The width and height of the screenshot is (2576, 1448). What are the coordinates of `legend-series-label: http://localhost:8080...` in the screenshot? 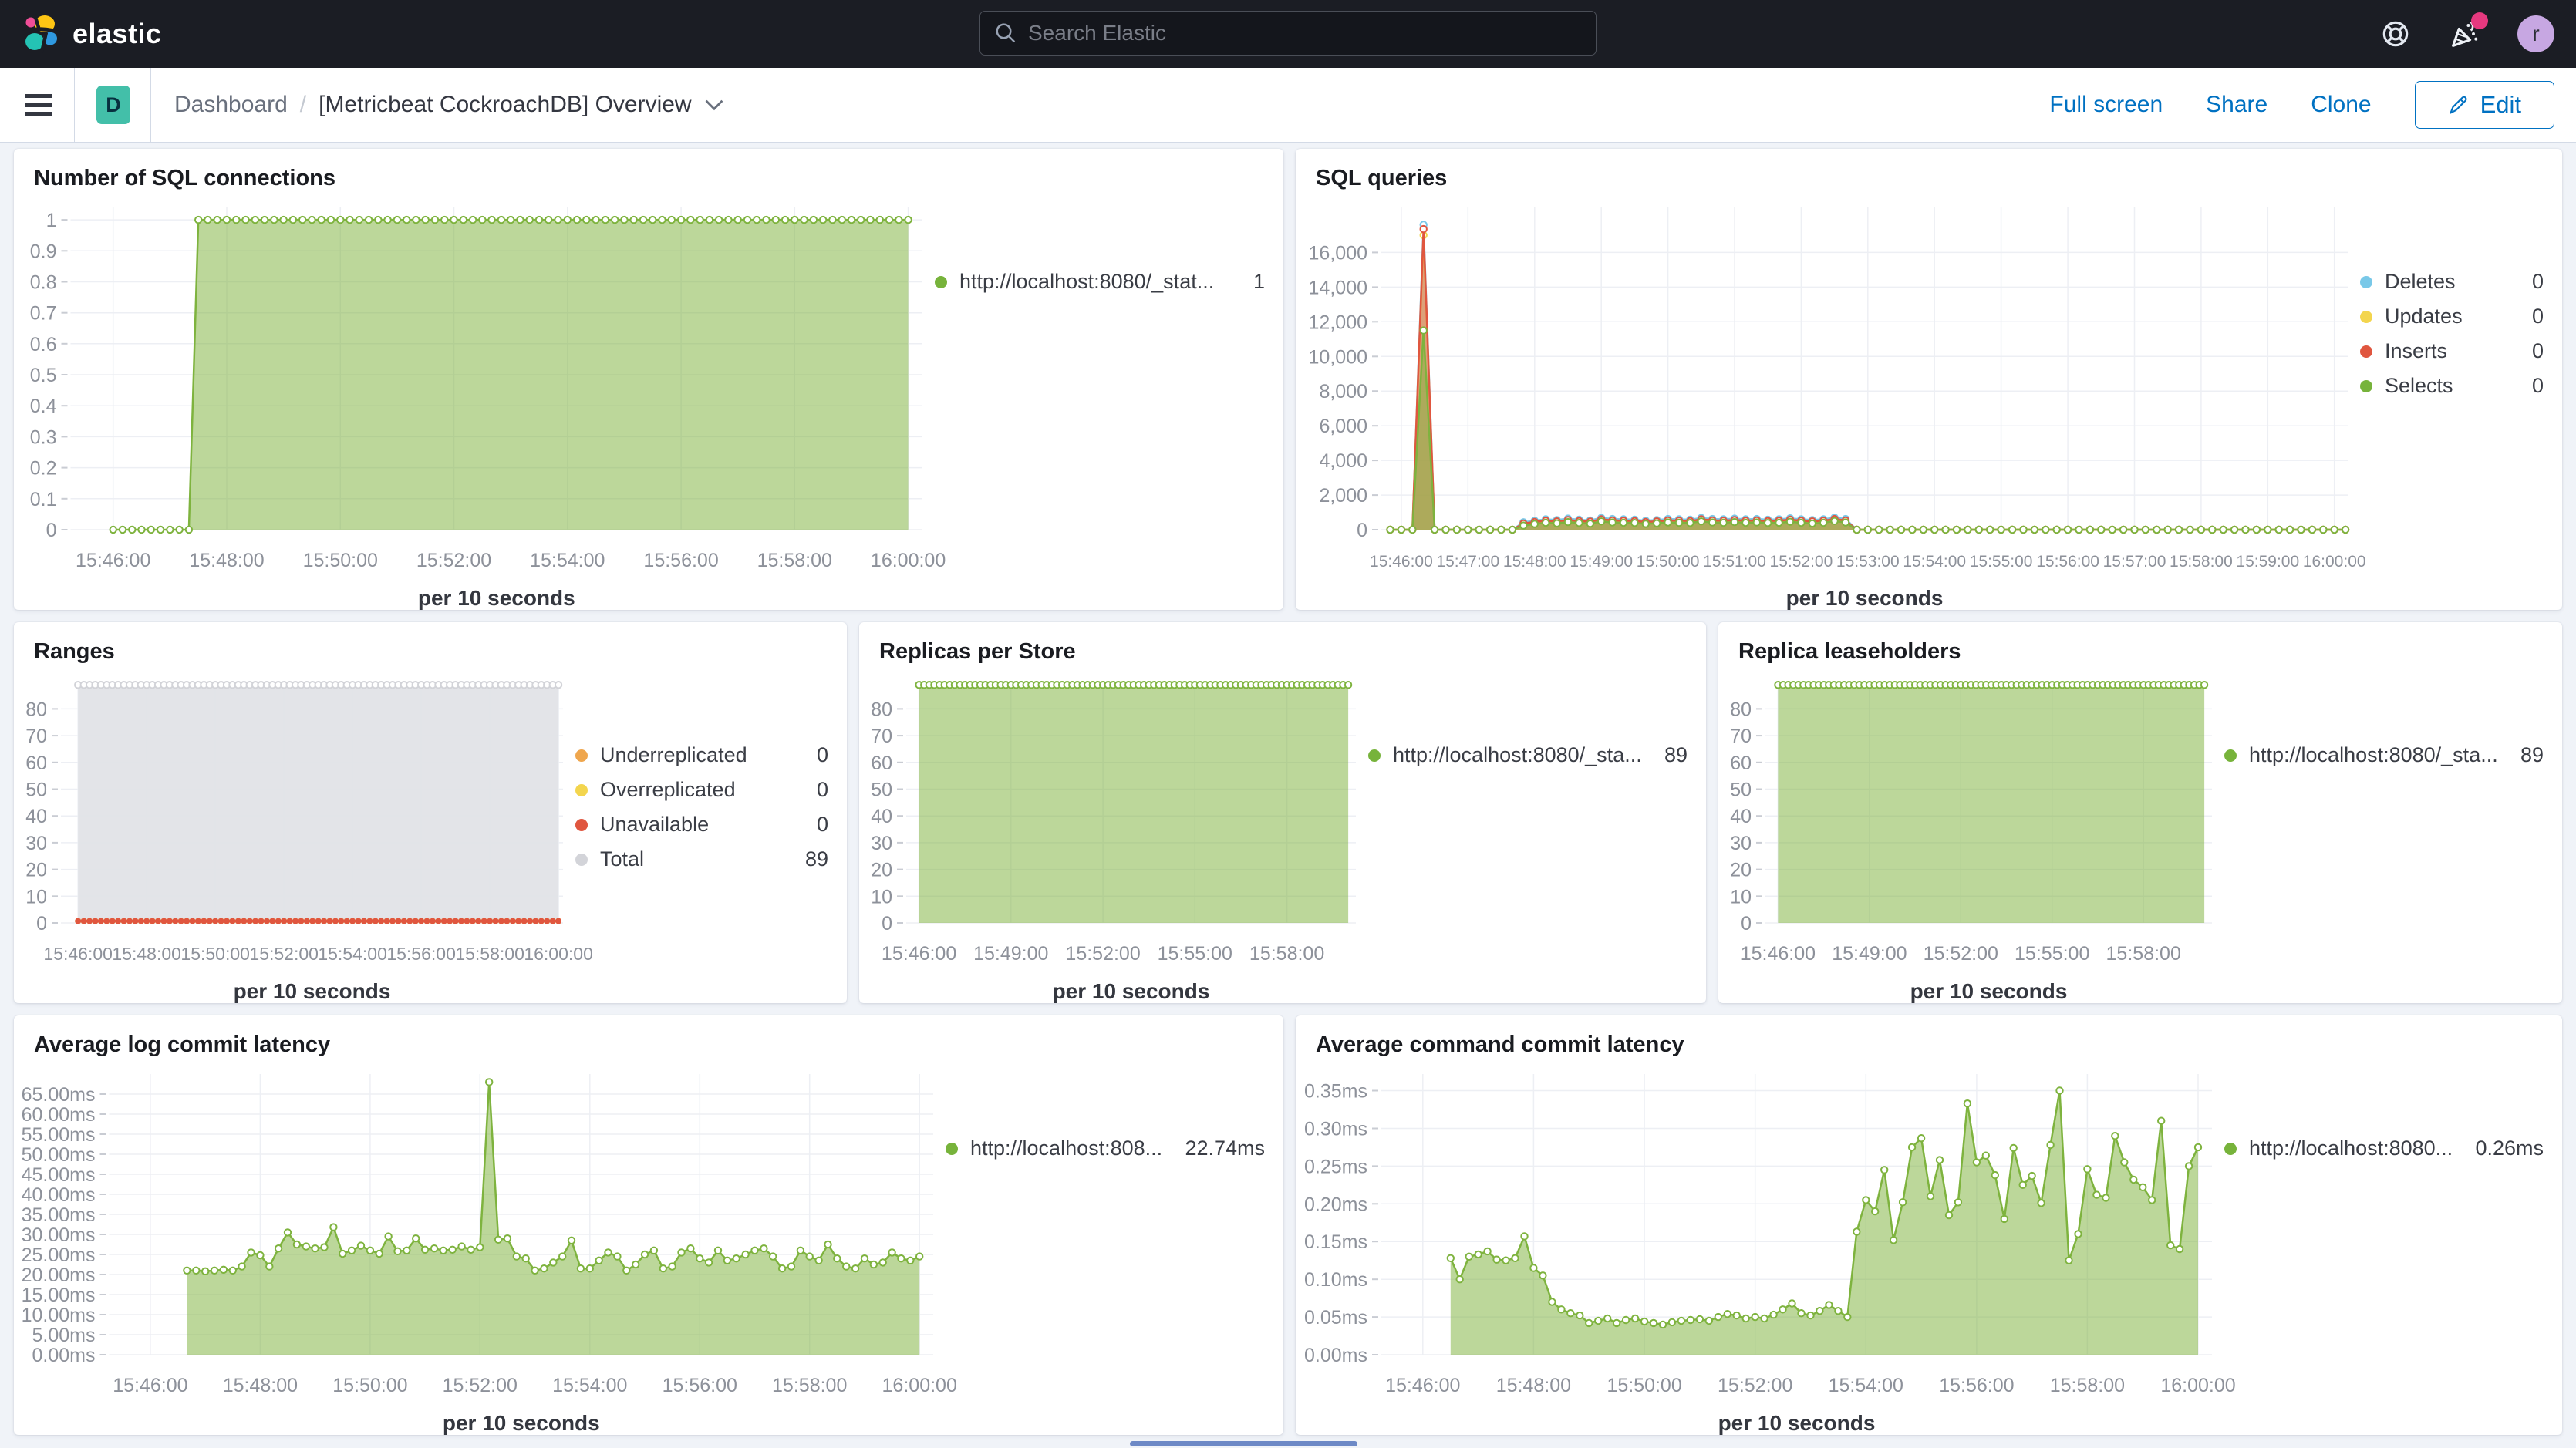 It's located at (2351, 1148).